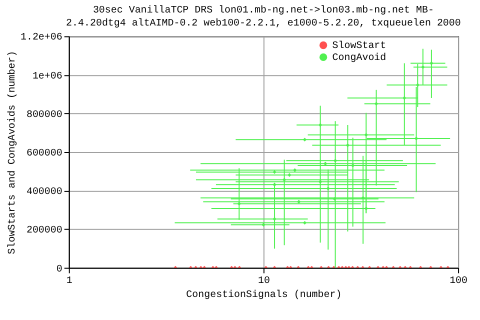 This screenshot has width=480, height=320. Describe the element at coordinates (47, 76) in the screenshot. I see `y-tick-label: 1e+06` at that location.